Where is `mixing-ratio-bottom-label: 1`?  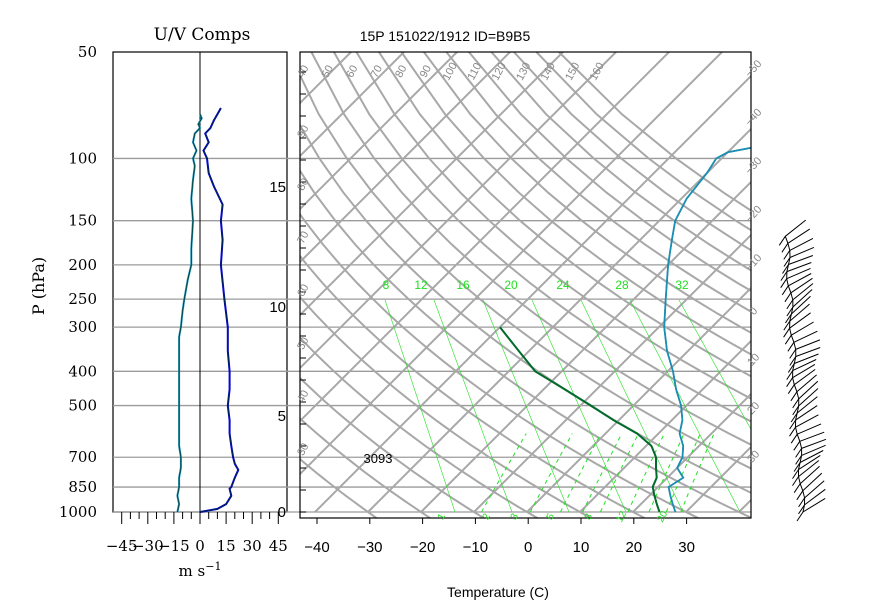
mixing-ratio-bottom-label: 1 is located at coordinates (442, 516).